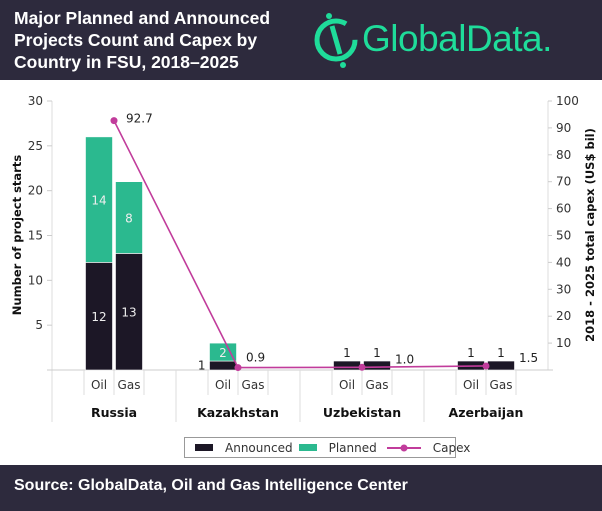 Image resolution: width=602 pixels, height=511 pixels. I want to click on legend-item-planned: Planned, so click(335, 448).